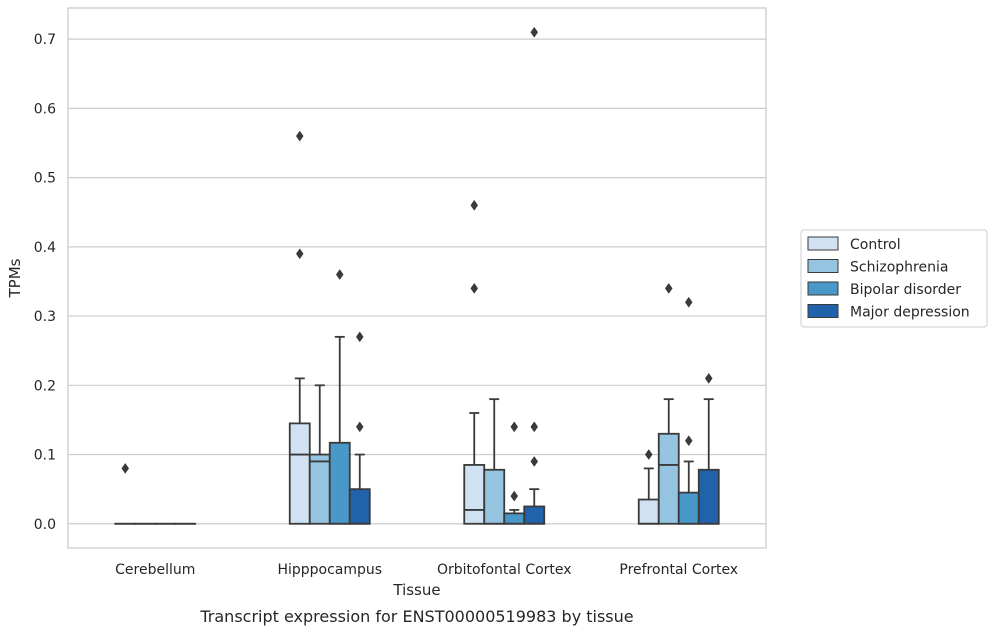 Image resolution: width=997 pixels, height=634 pixels. I want to click on x-tick-label: Prefrontal Cortex, so click(678, 570).